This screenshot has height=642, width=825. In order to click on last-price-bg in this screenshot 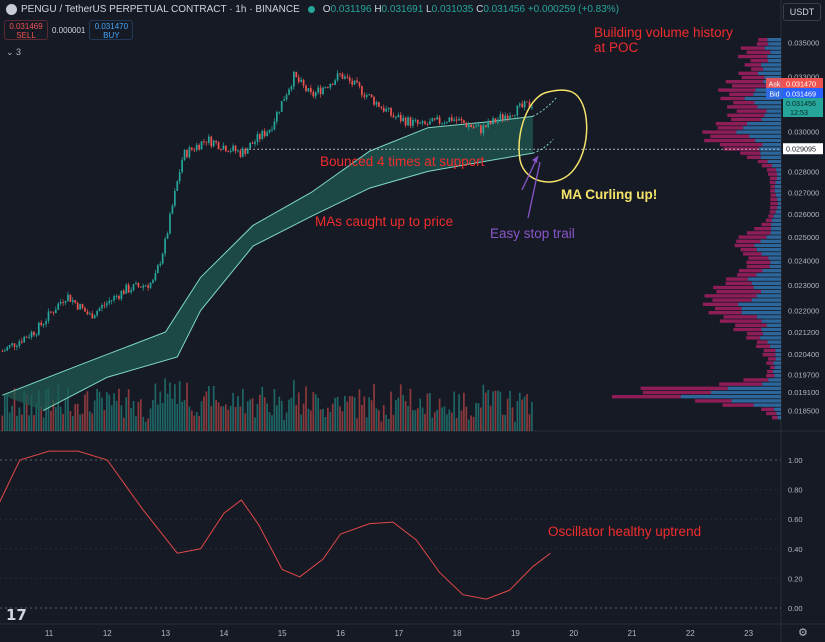, I will do `click(803, 107)`.